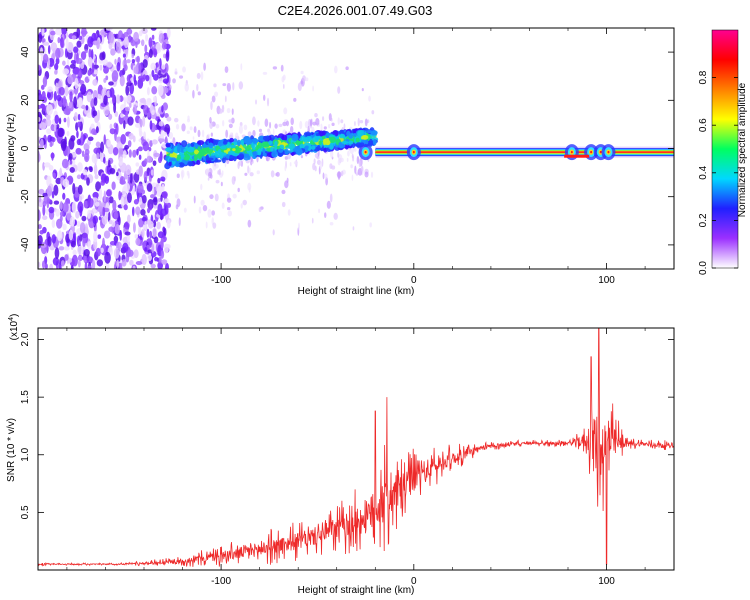  Describe the element at coordinates (14, 315) in the screenshot. I see `snr-y-multiplier-close: )` at that location.